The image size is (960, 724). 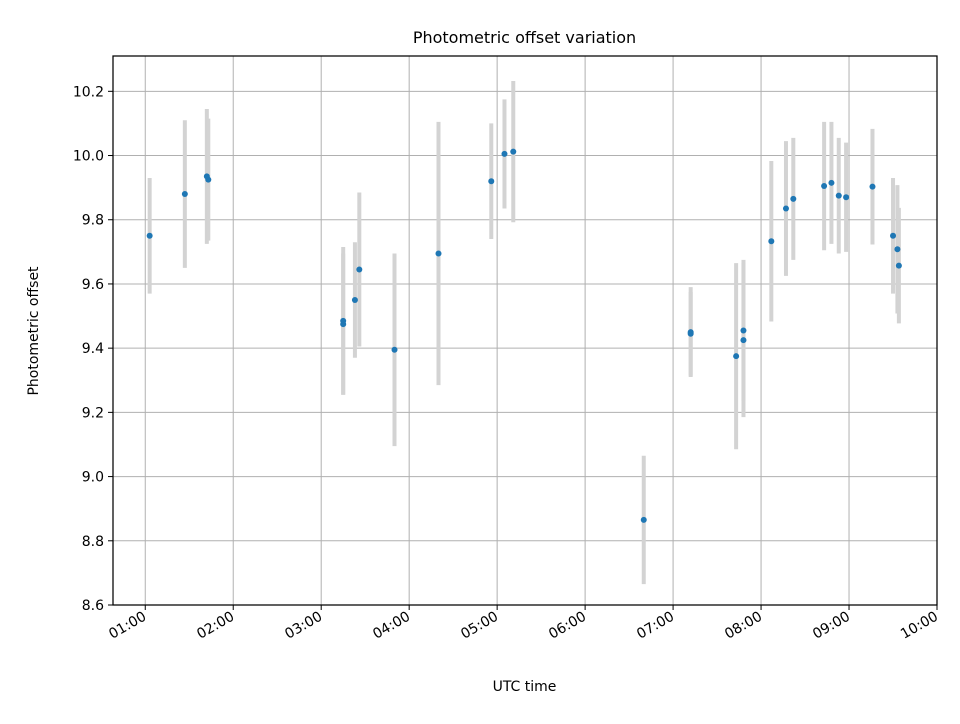 I want to click on x-tick-label: 09:00, so click(x=831, y=626).